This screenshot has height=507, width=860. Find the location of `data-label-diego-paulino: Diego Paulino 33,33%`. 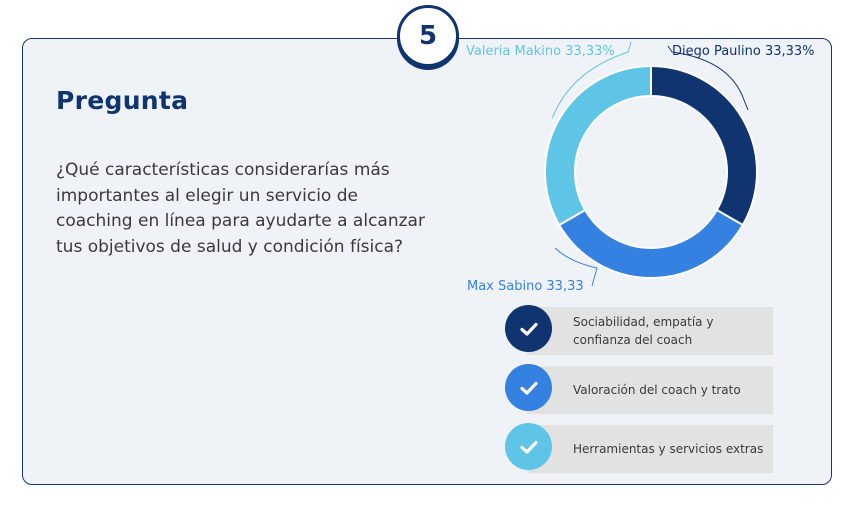

data-label-diego-paulino: Diego Paulino 33,33% is located at coordinates (743, 51).